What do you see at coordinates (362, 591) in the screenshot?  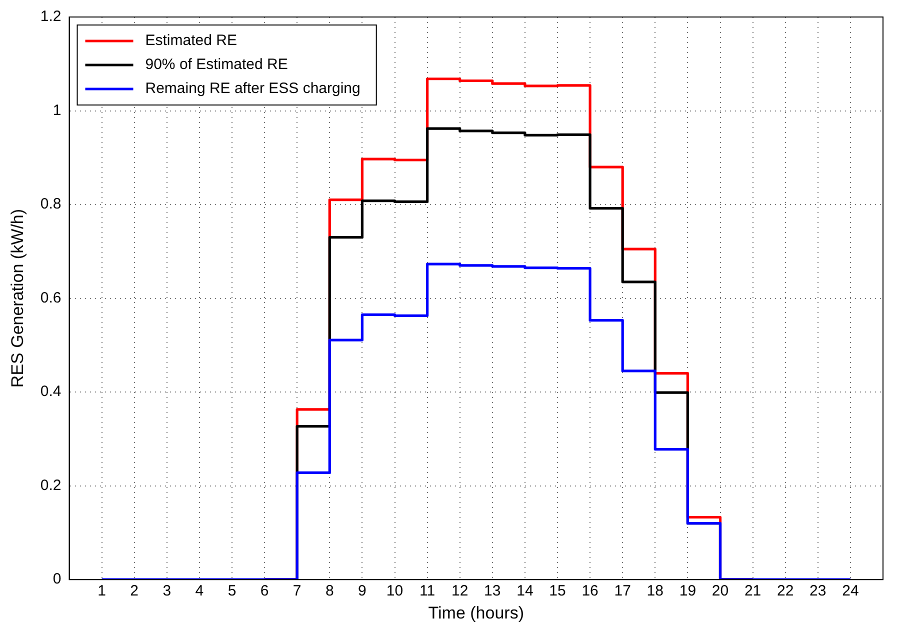 I see `x-tick-label: 9` at bounding box center [362, 591].